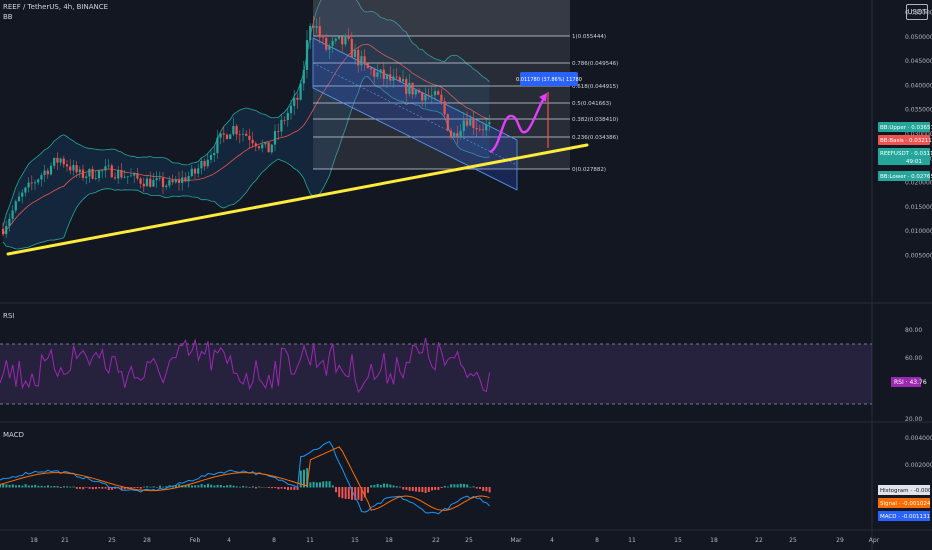  What do you see at coordinates (913, 419) in the screenshot?
I see `rsi-tick-label: 20.00` at bounding box center [913, 419].